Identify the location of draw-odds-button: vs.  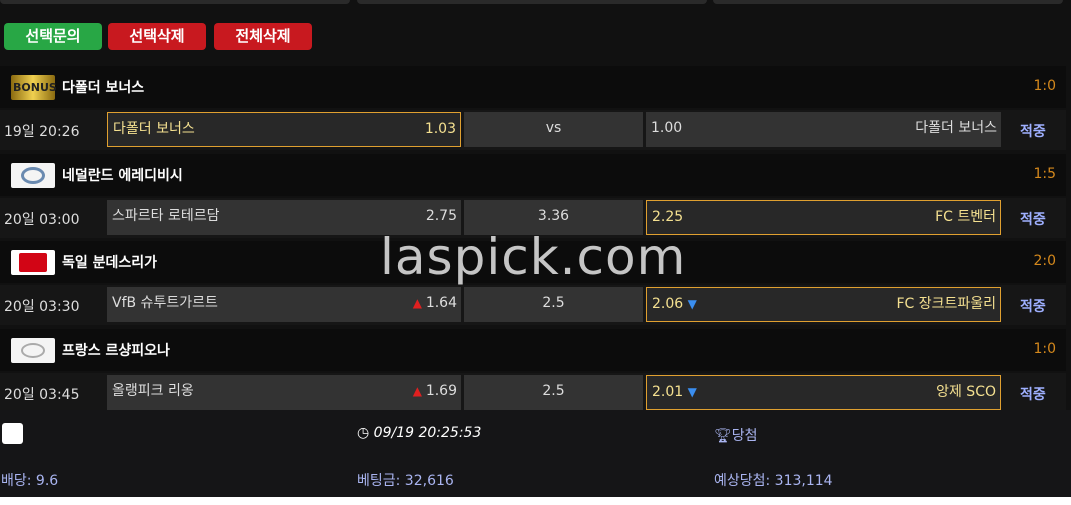
(553, 129).